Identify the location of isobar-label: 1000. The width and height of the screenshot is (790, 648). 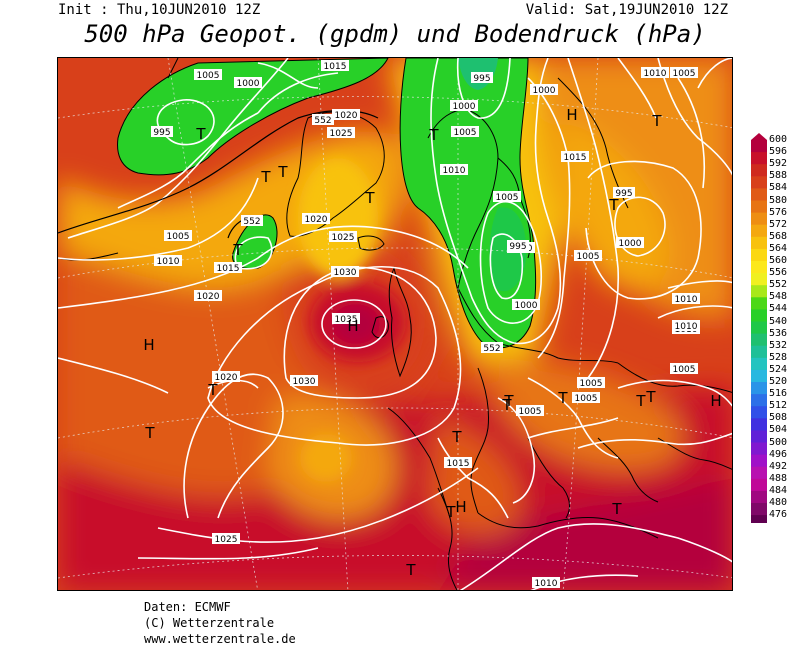
(526, 305).